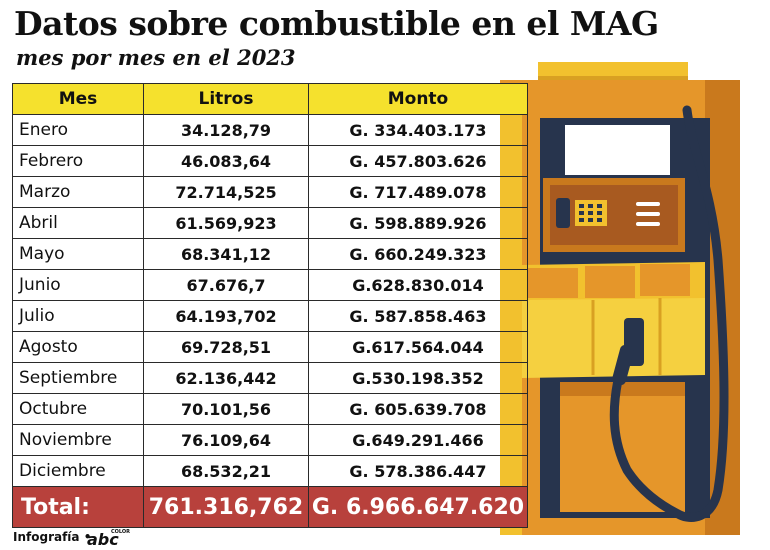 Image resolution: width=770 pixels, height=550 pixels. What do you see at coordinates (418, 99) in the screenshot?
I see `header-monto: Monto` at bounding box center [418, 99].